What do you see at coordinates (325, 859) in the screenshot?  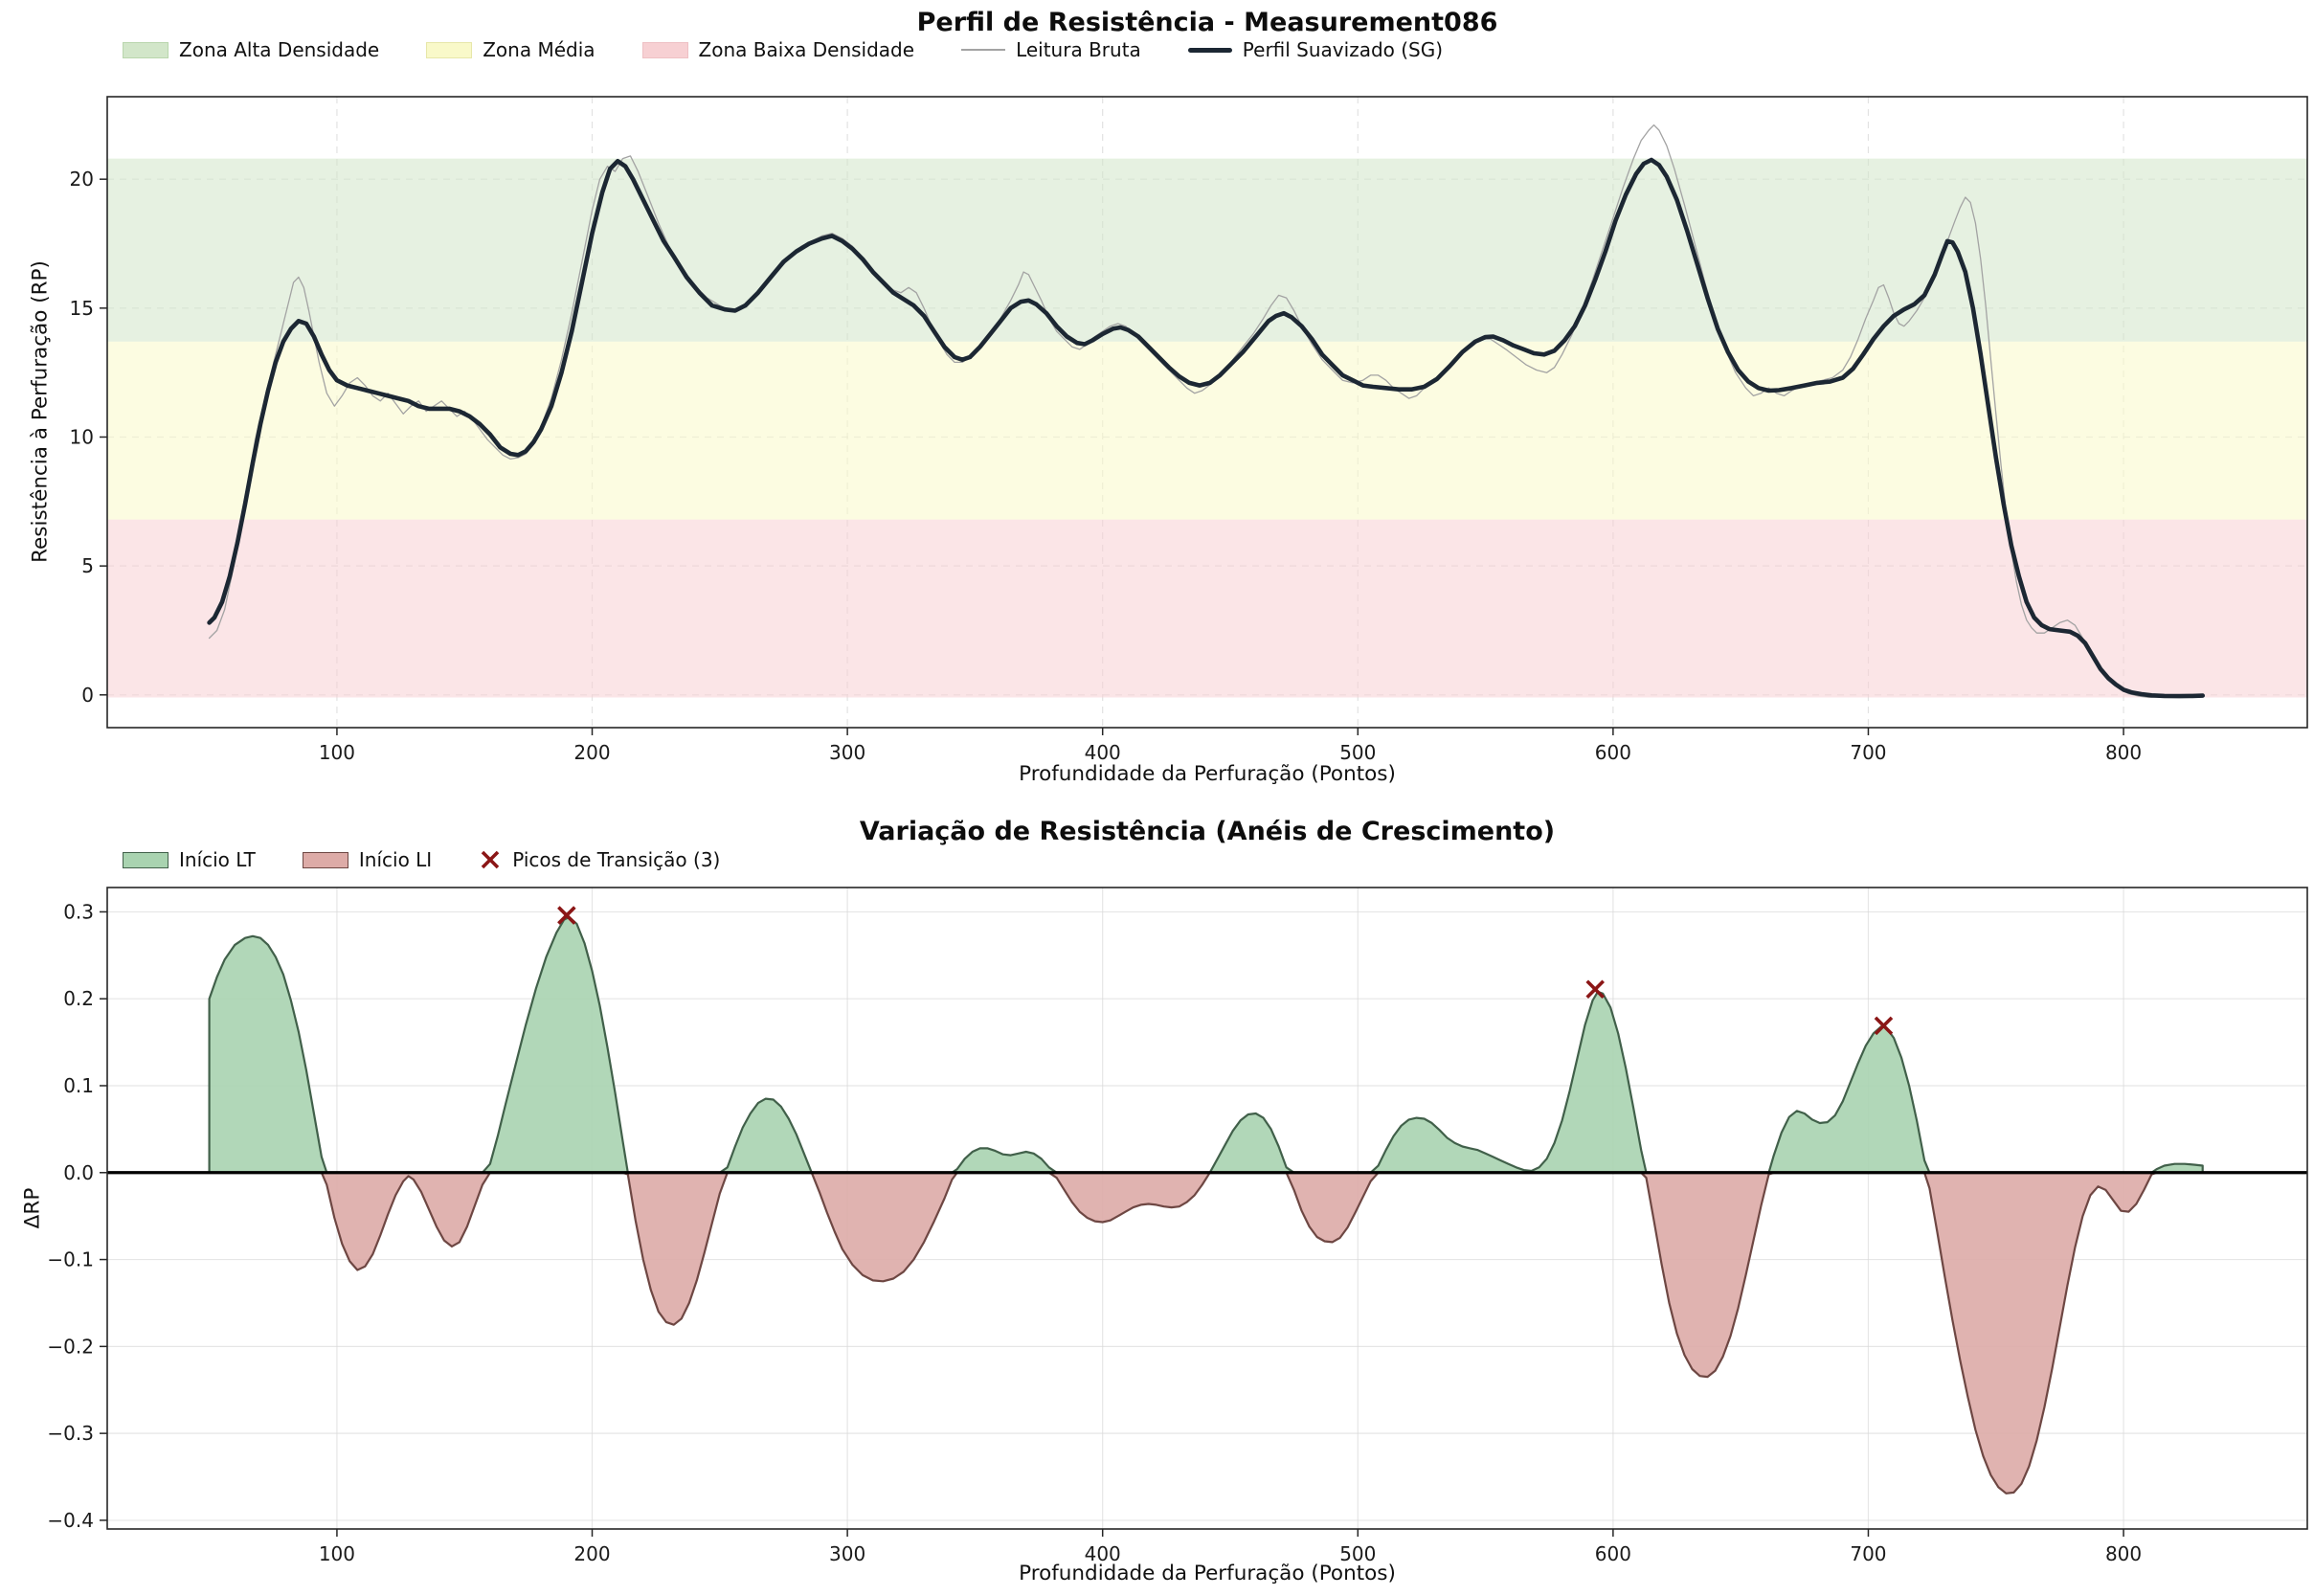 I see `inicio-li-swatch` at bounding box center [325, 859].